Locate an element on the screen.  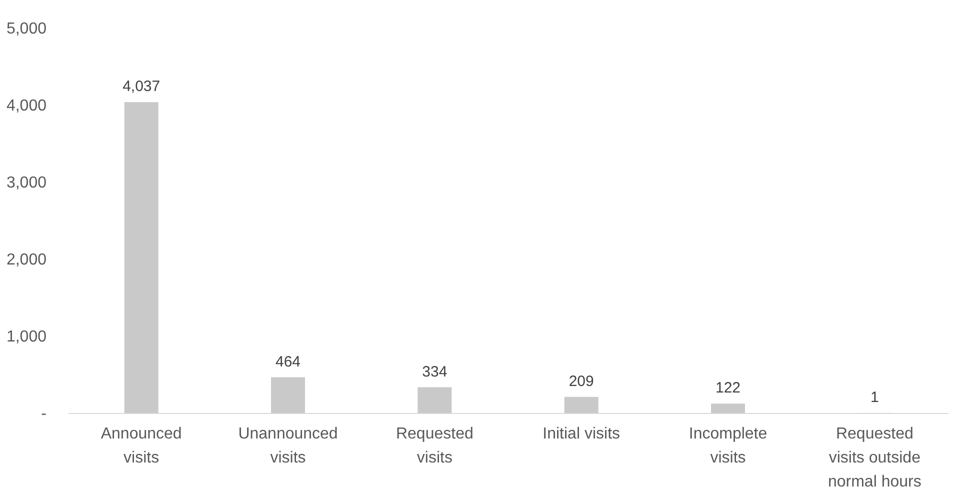
x-tick-label: Requested visits is located at coordinates (435, 446).